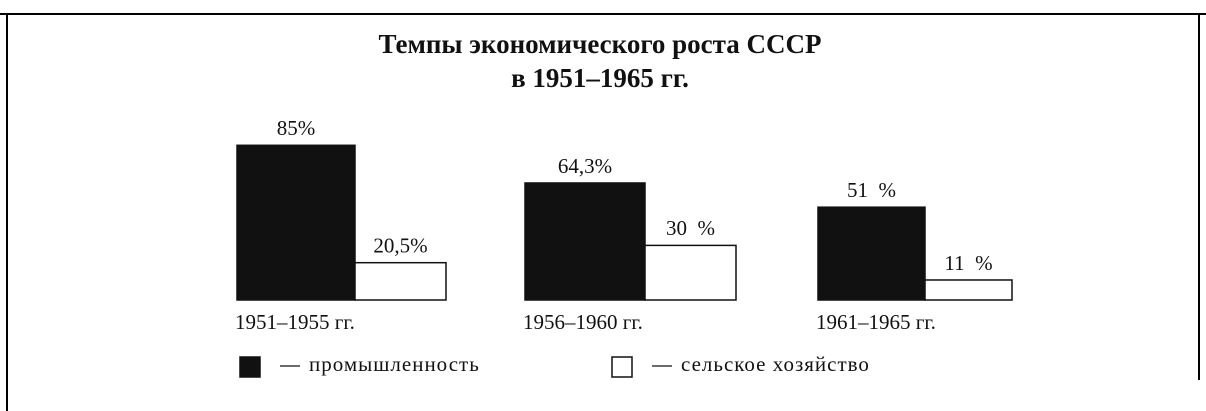 The width and height of the screenshot is (1206, 411). I want to click on legend-label: промышленность, so click(394, 364).